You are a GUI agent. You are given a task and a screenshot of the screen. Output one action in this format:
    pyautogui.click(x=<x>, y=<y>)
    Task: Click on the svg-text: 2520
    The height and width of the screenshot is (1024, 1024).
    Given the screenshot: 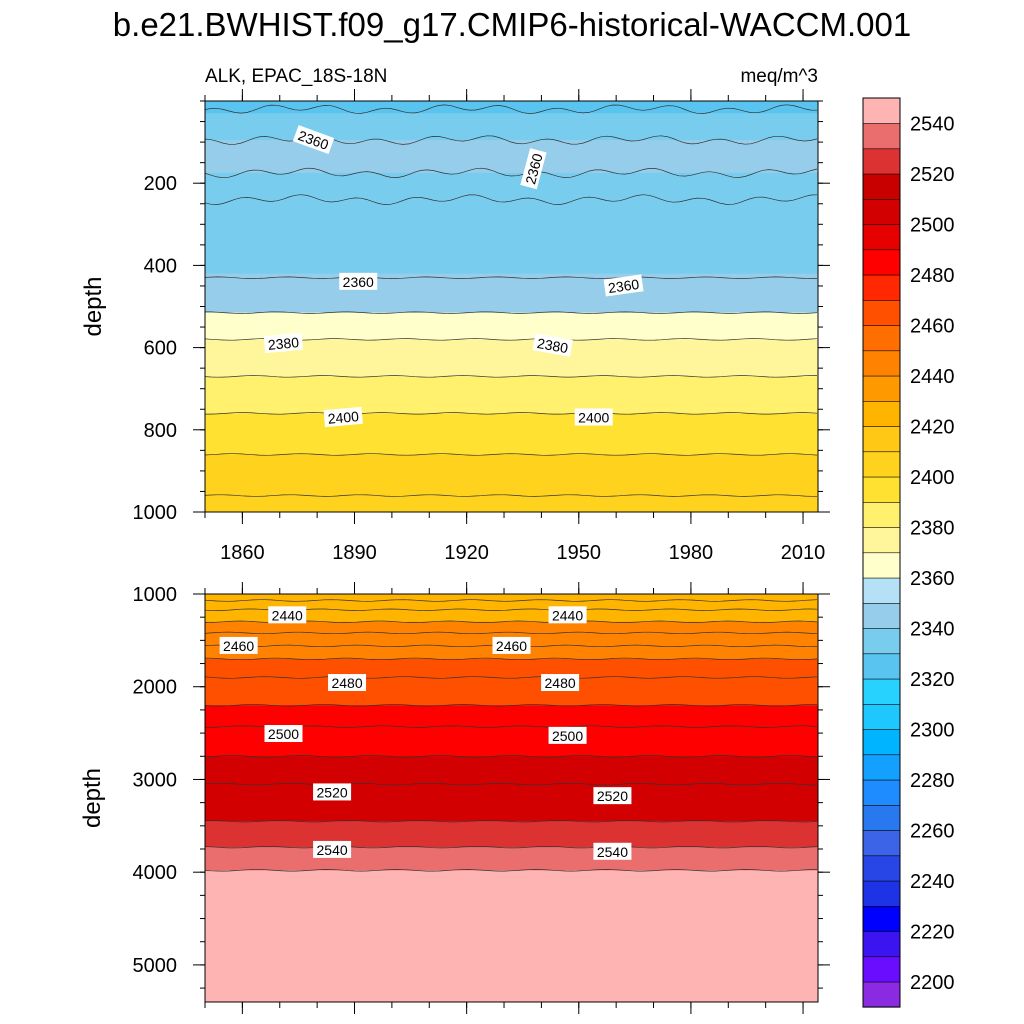 What is the action you would take?
    pyautogui.click(x=612, y=796)
    